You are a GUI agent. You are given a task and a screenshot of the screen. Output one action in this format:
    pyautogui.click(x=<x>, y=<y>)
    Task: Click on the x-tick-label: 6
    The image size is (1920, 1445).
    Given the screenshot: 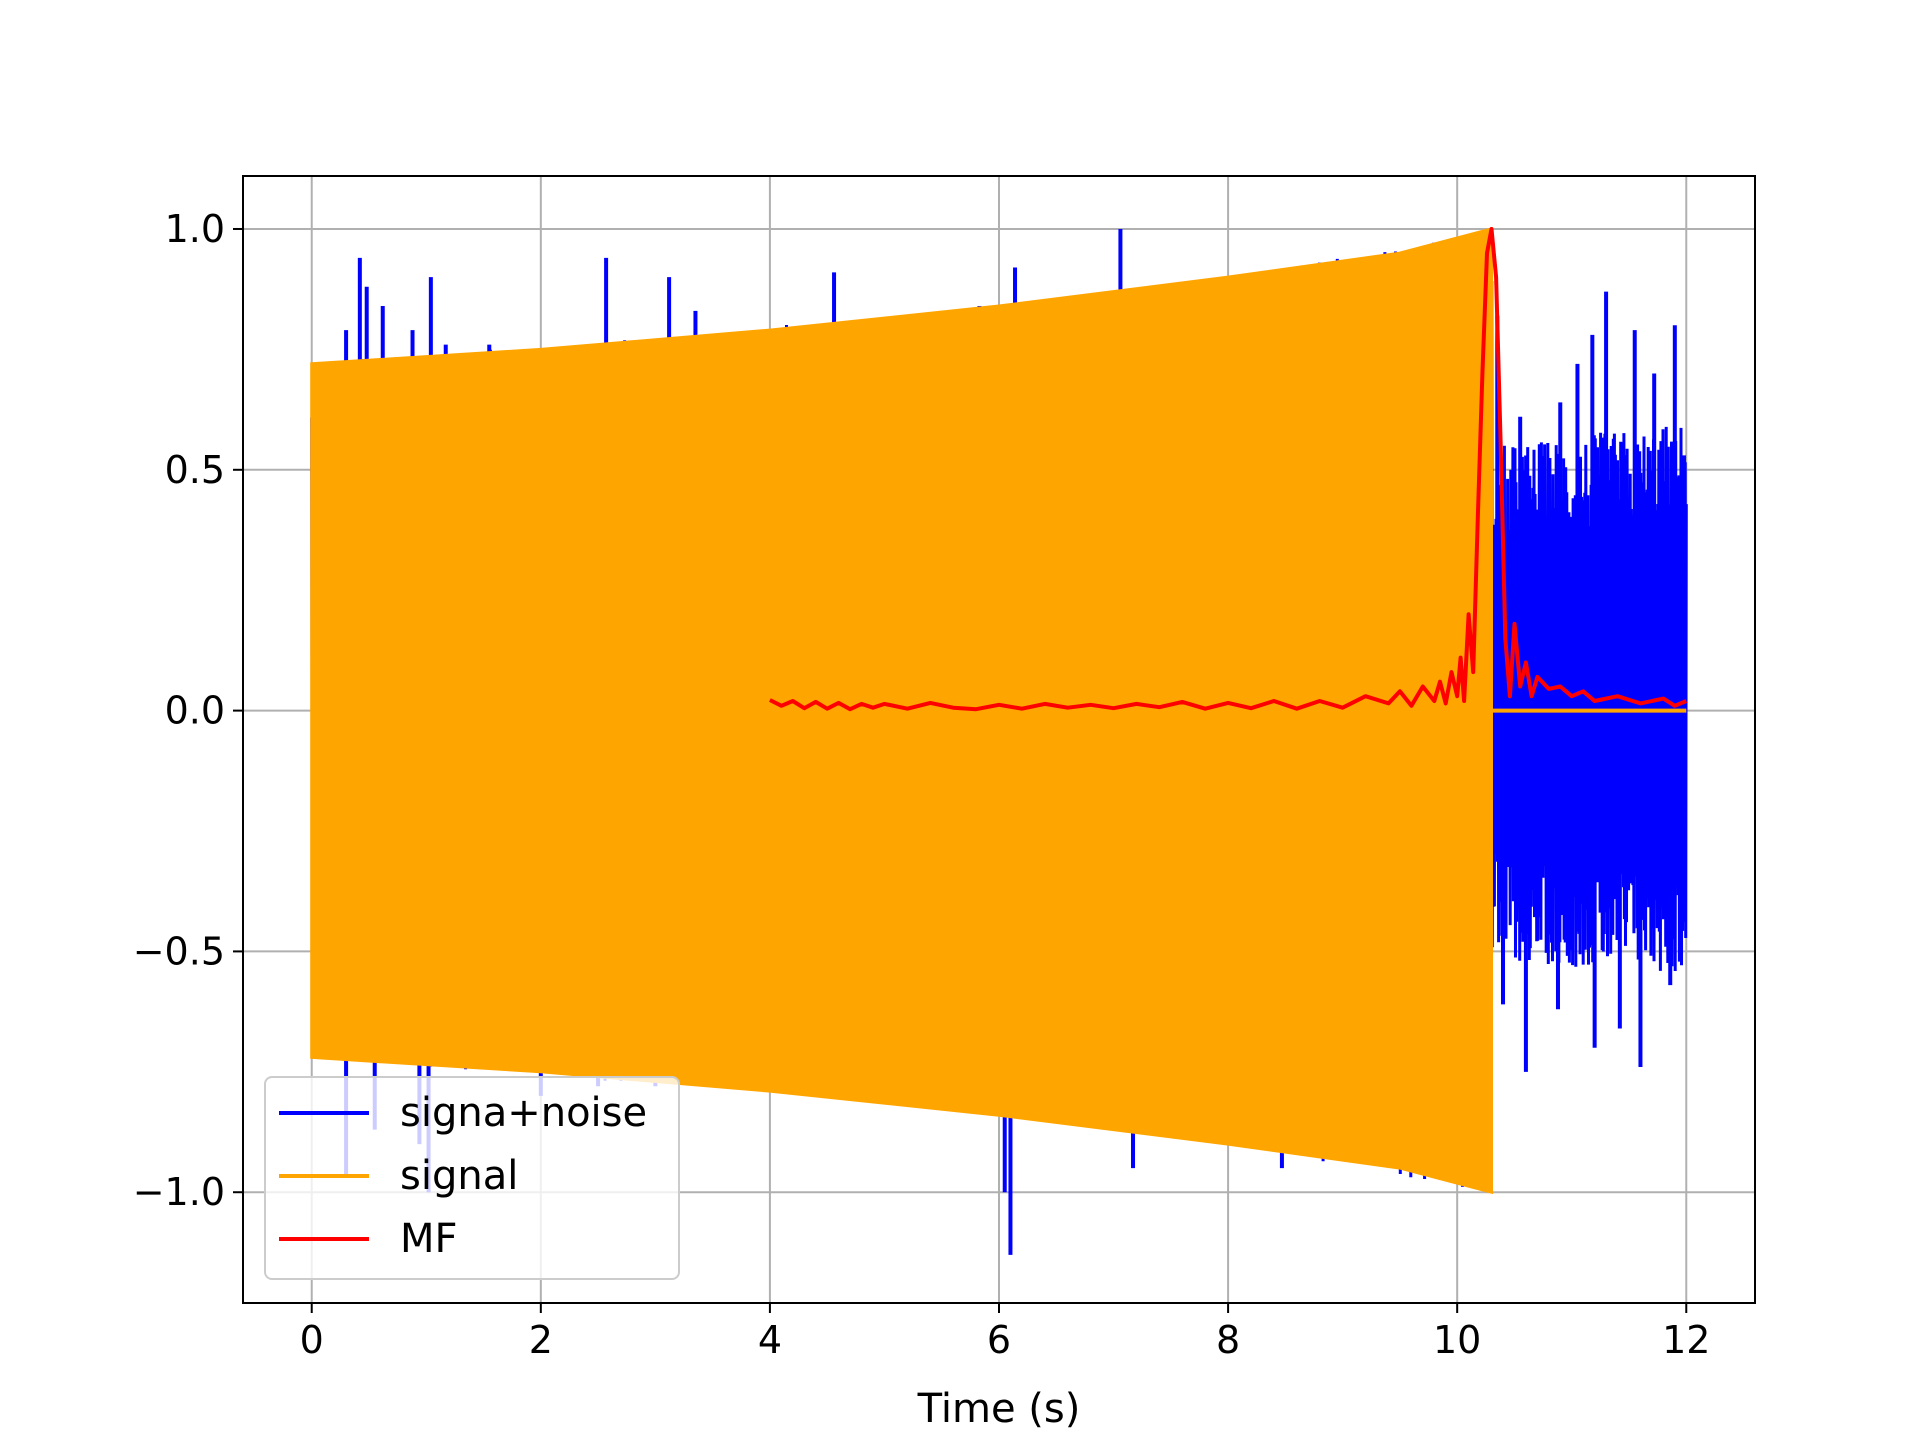 What is the action you would take?
    pyautogui.click(x=999, y=1340)
    